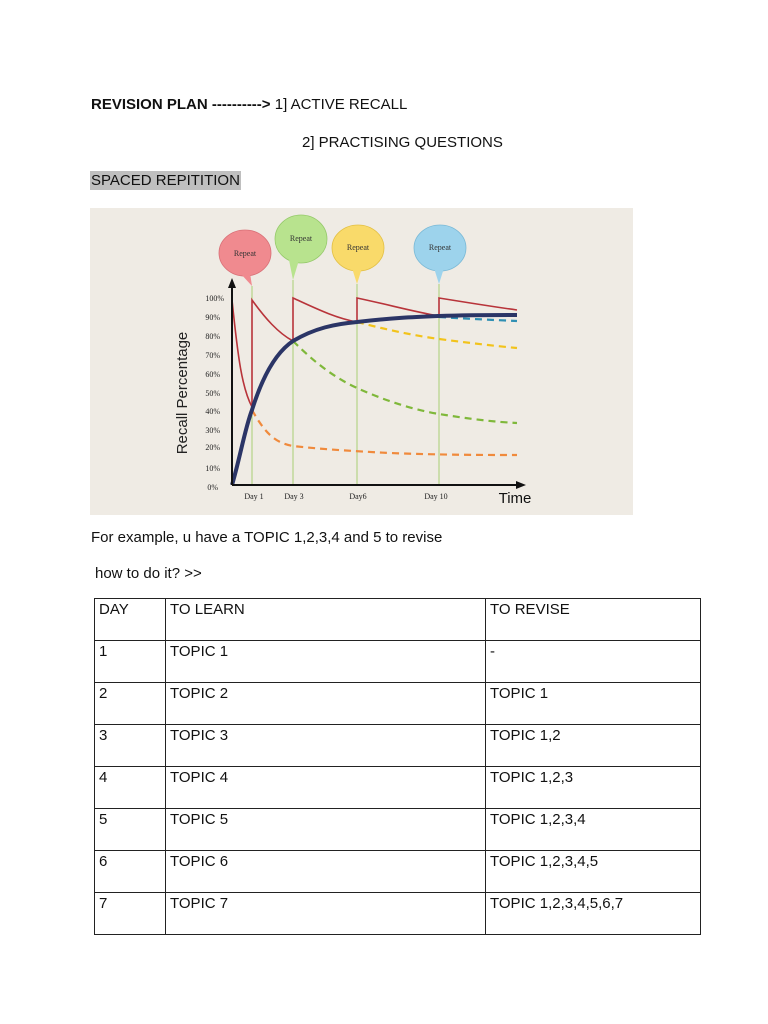  I want to click on cell-to-learn: TOPIC 1, so click(325, 661).